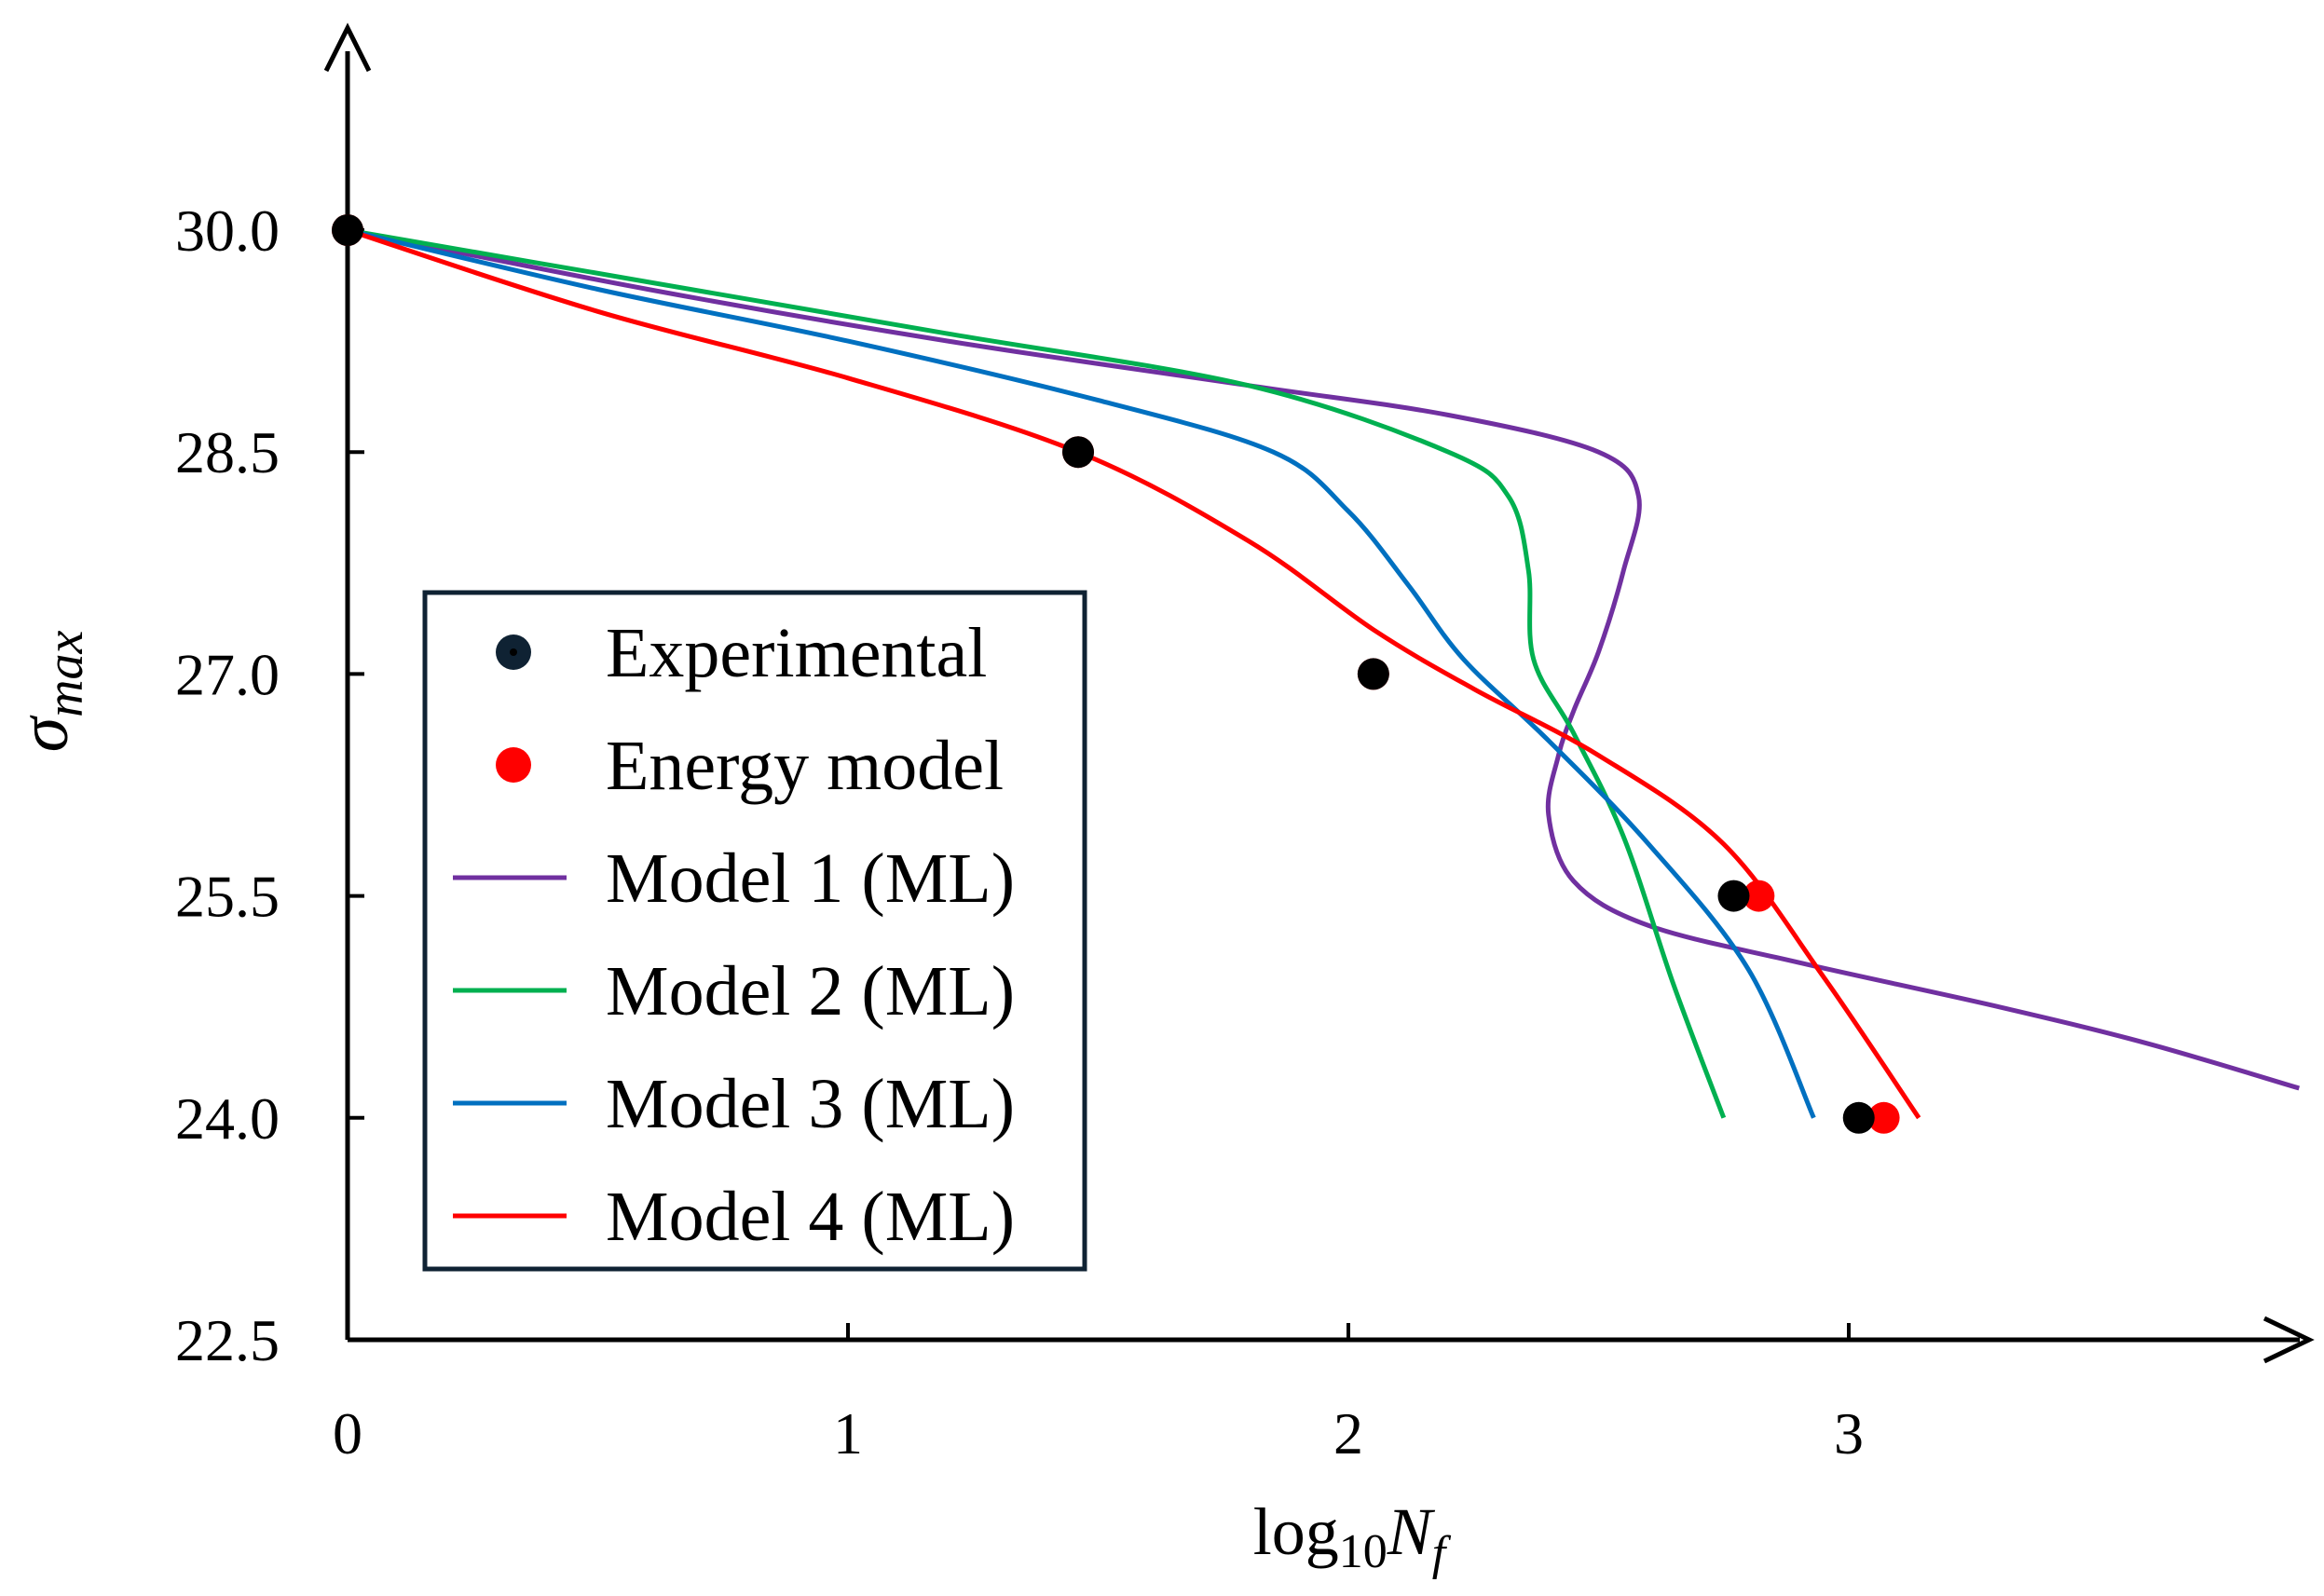  I want to click on x-axis-arrow, so click(2288, 1340).